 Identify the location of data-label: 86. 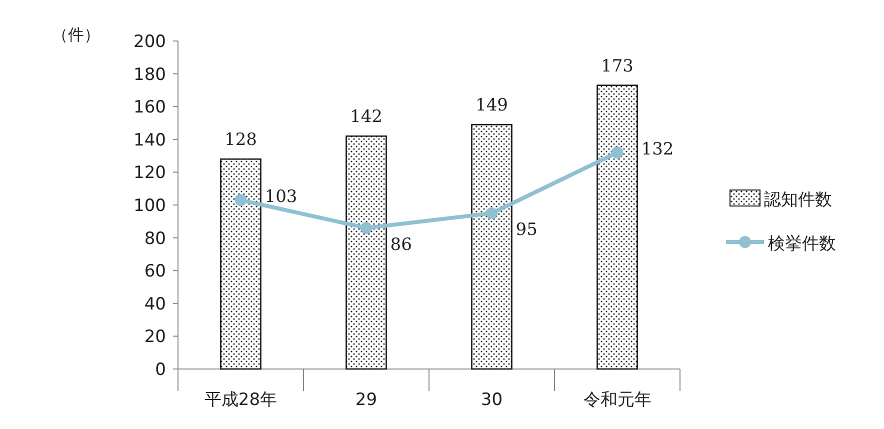
(401, 244).